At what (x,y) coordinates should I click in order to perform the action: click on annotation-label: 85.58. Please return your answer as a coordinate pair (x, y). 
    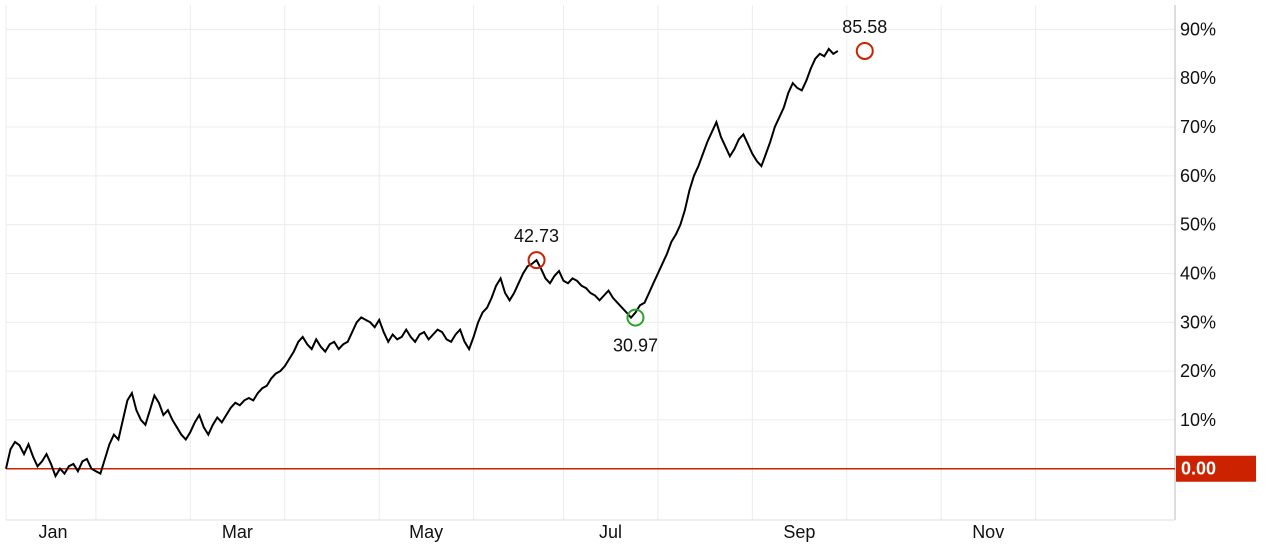
    Looking at the image, I should click on (864, 27).